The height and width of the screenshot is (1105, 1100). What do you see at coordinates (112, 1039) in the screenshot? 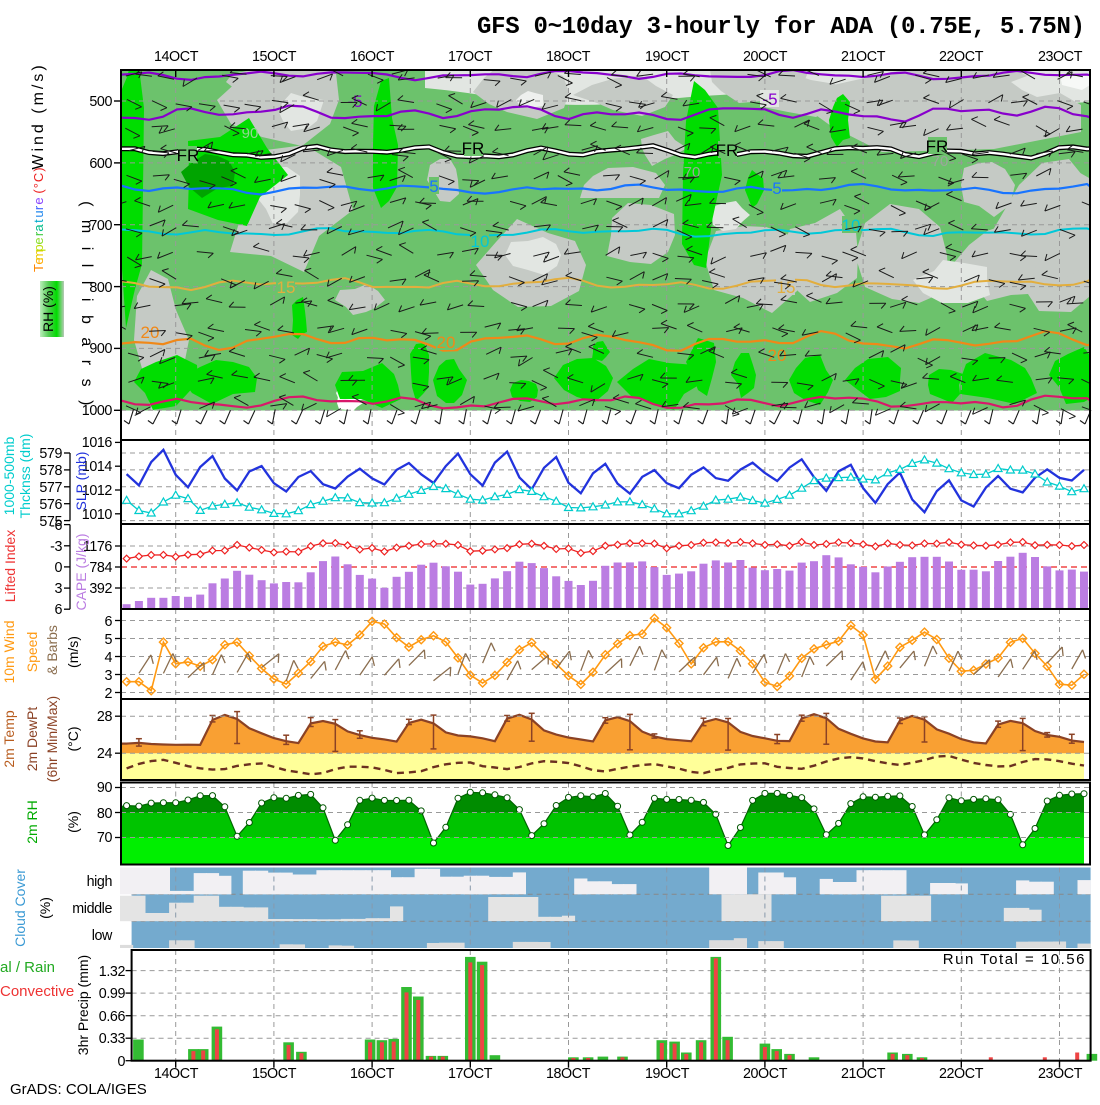
I see `svg-text: 0.33` at bounding box center [112, 1039].